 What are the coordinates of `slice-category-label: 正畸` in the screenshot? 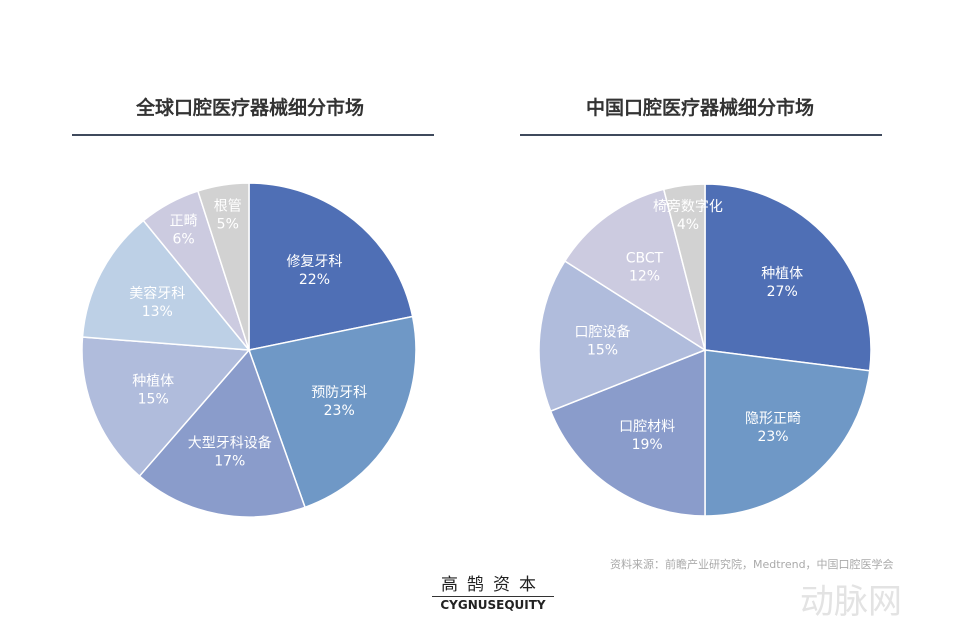 It's located at (184, 222).